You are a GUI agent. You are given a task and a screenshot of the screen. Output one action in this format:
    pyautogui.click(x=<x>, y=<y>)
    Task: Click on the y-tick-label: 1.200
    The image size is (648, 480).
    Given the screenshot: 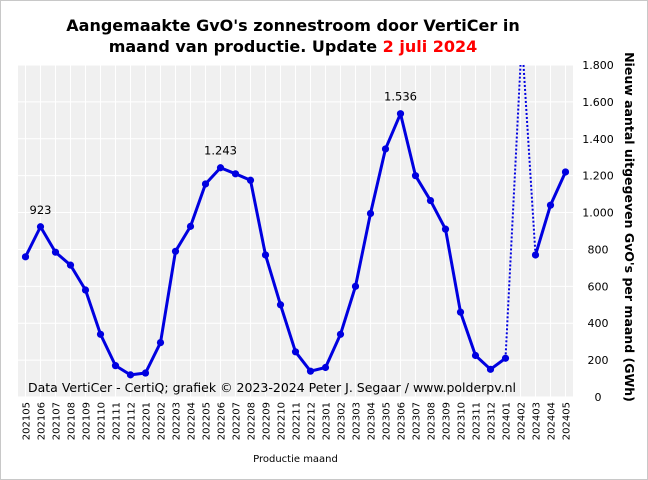 What is the action you would take?
    pyautogui.click(x=598, y=176)
    